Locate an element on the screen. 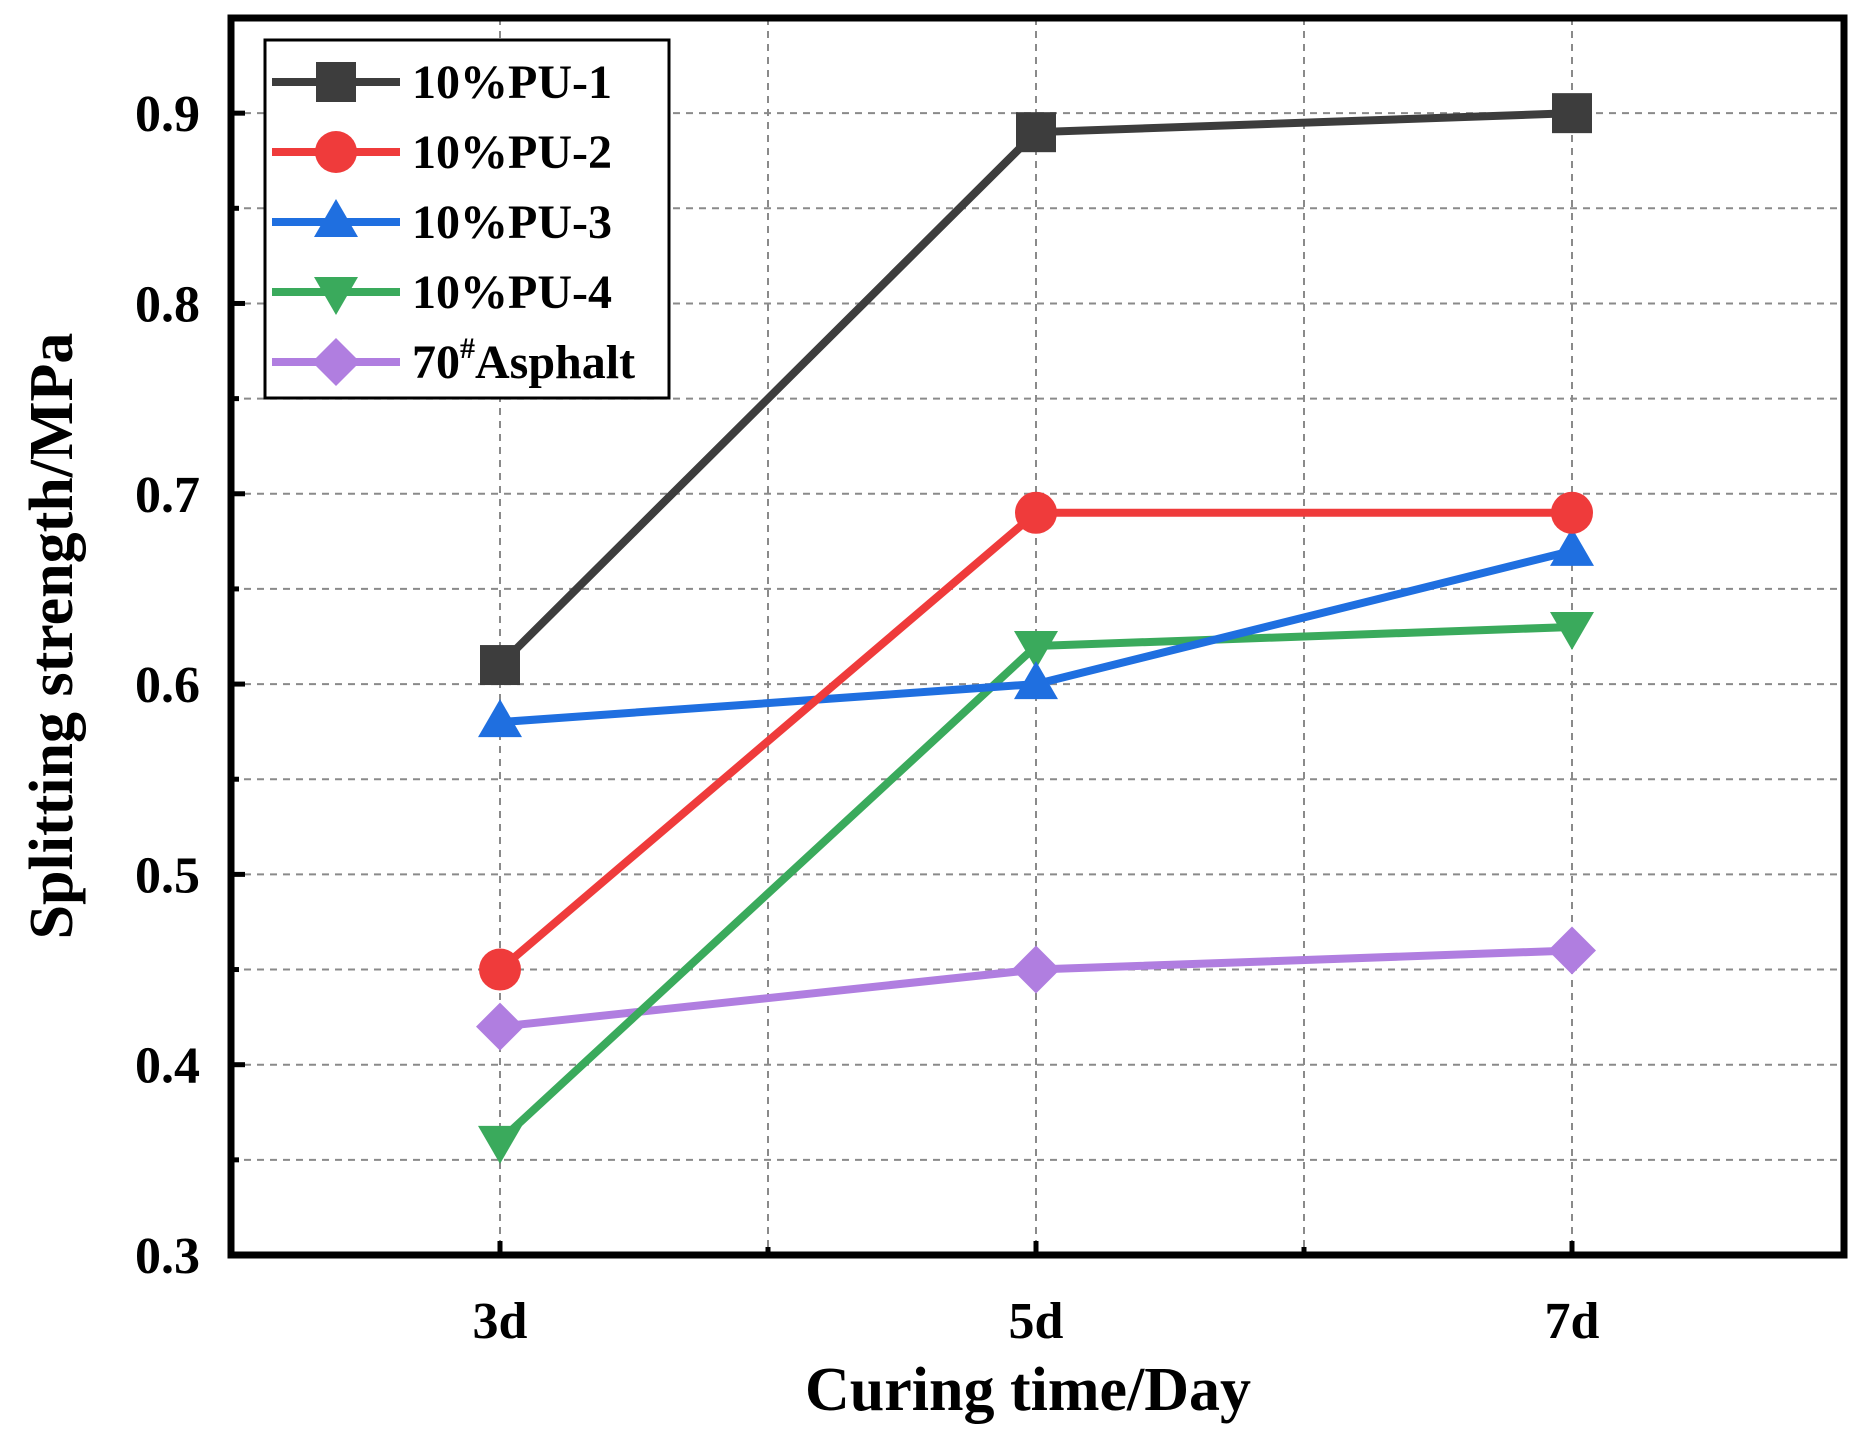 The height and width of the screenshot is (1431, 1861). legend: 10%PU-1 10%PU-2 10%PU-3 10%PU-4 70#Asphalt is located at coordinates (467, 219).